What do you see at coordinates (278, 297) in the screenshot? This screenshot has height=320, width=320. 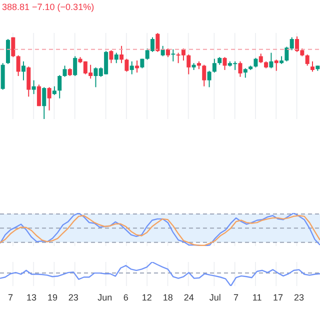 I see `x-tick-label: 17` at bounding box center [278, 297].